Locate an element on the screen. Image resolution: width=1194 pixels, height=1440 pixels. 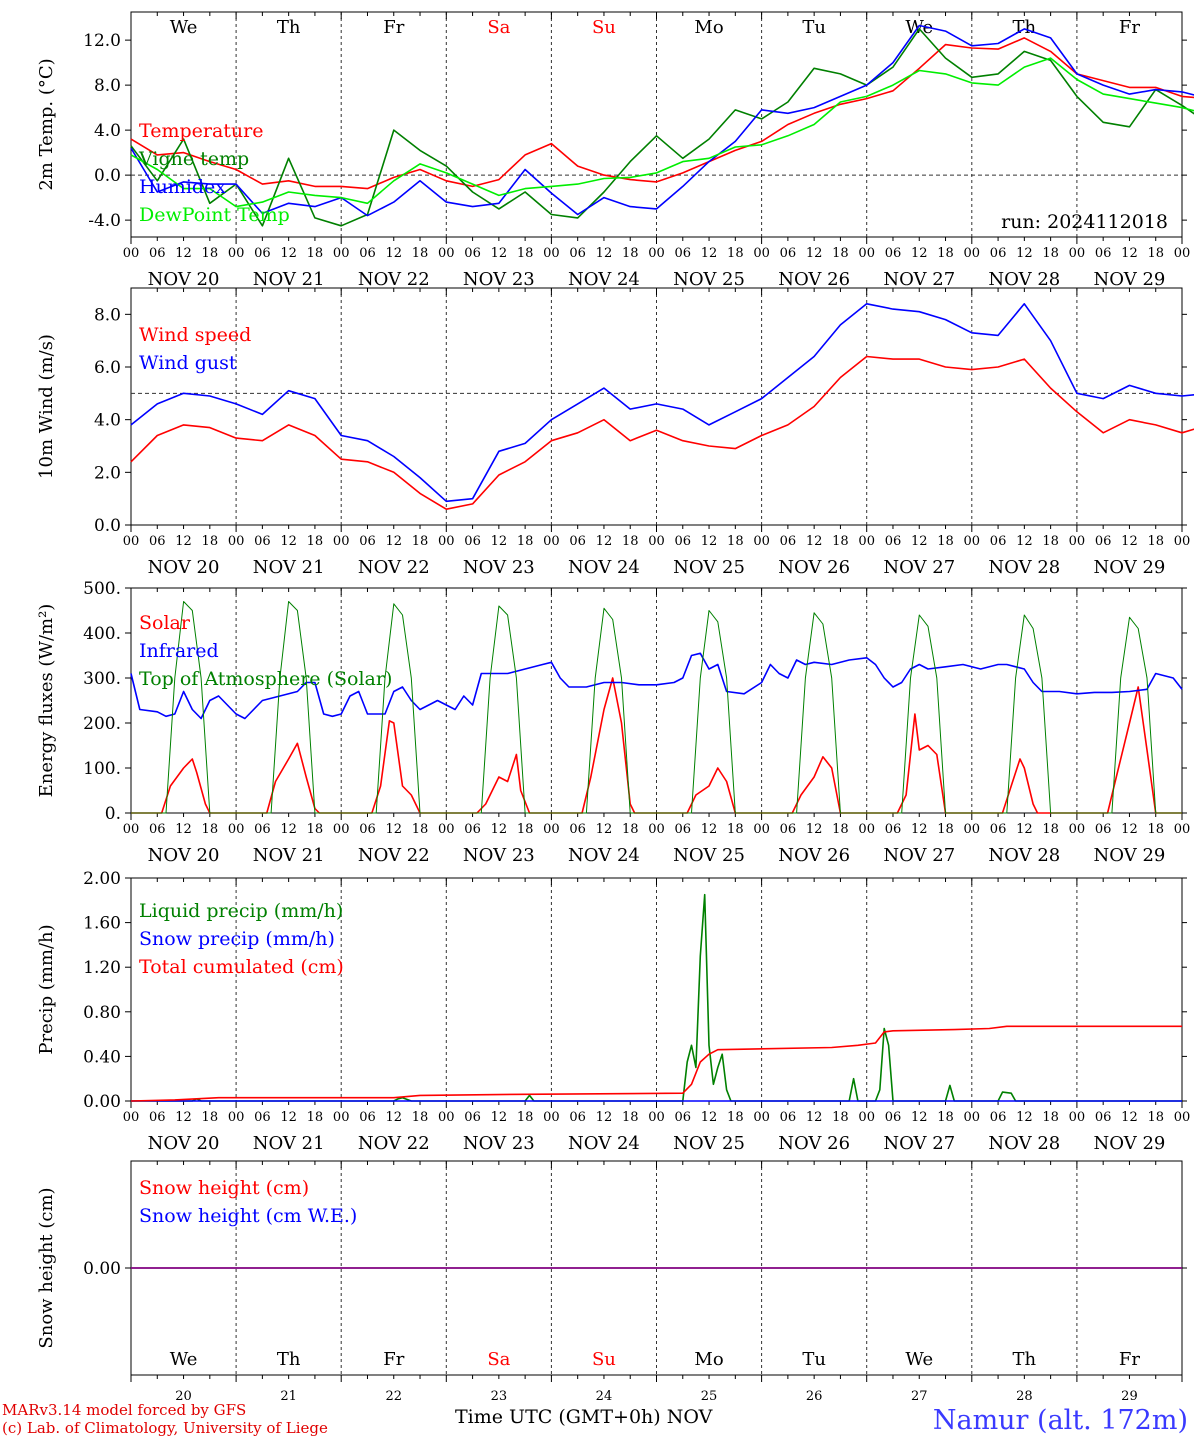
y-tick-label: 100. is located at coordinates (102, 769).